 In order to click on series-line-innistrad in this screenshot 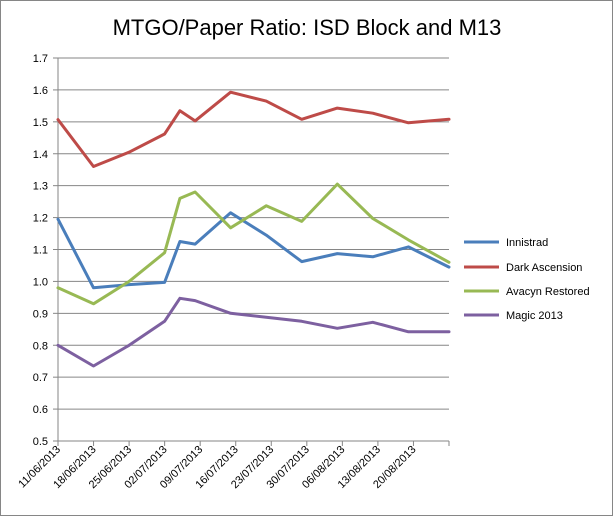, I will do `click(253, 250)`.